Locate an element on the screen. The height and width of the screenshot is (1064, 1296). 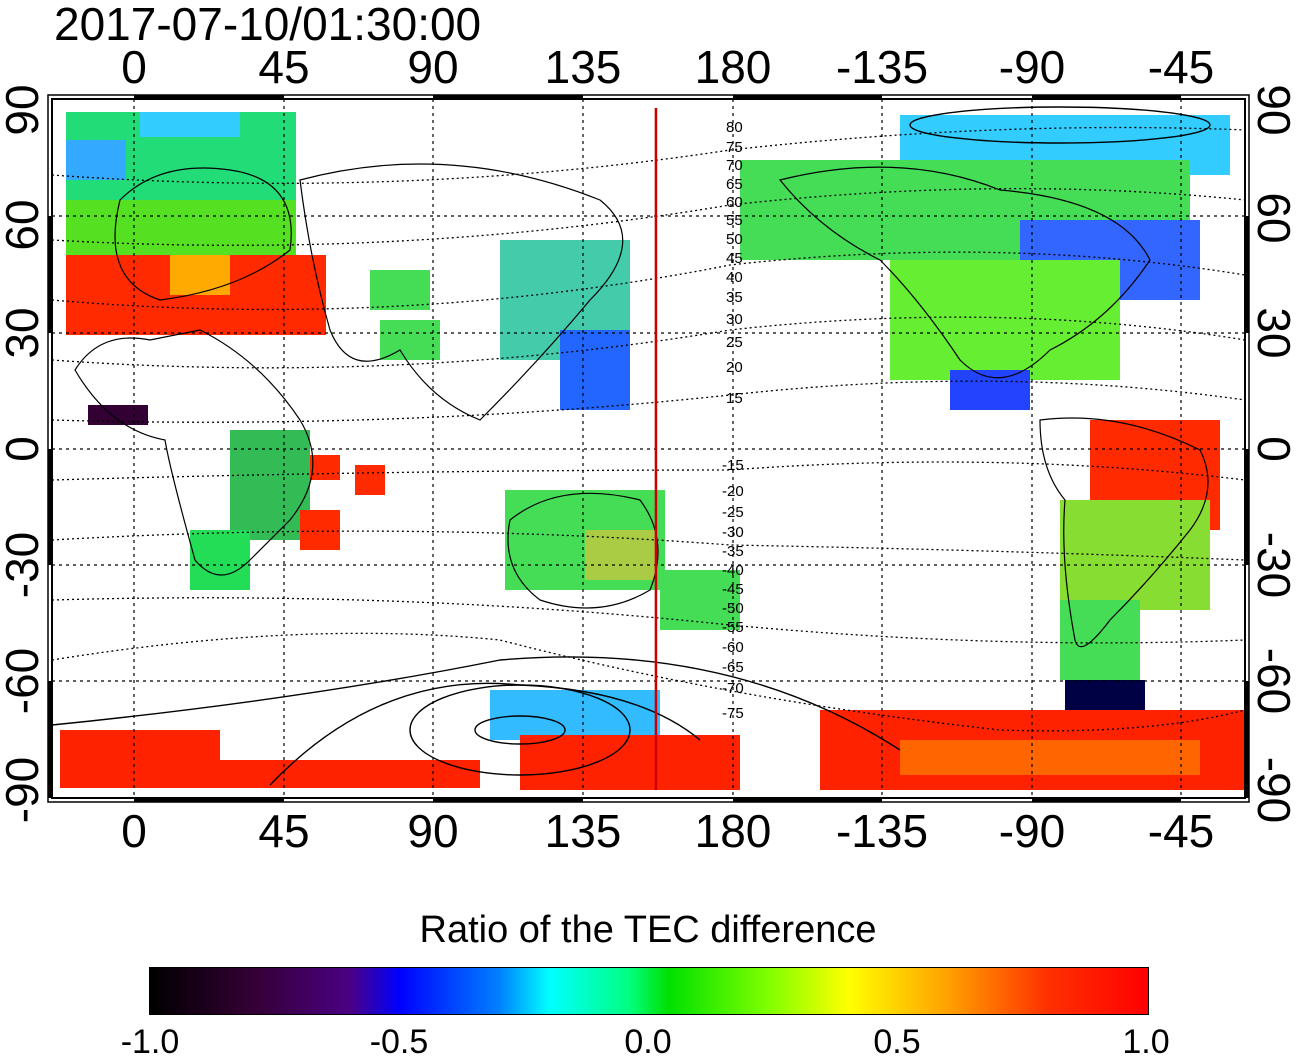
contour-label: 50 is located at coordinates (734, 239).